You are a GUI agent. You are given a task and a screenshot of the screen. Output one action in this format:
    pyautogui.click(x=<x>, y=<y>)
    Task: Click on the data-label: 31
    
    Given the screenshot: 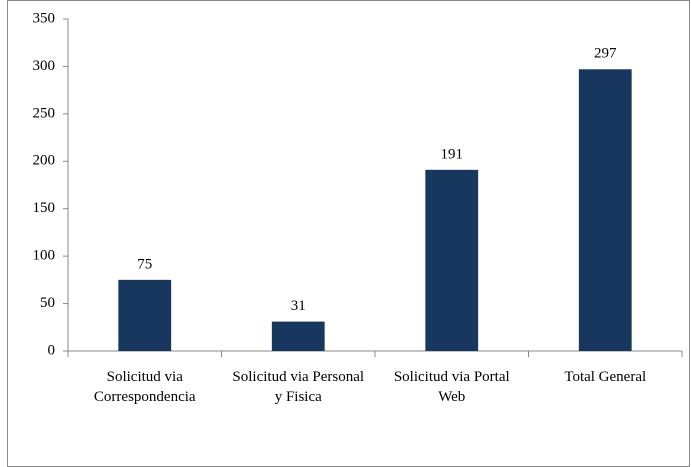 What is the action you would take?
    pyautogui.click(x=298, y=306)
    